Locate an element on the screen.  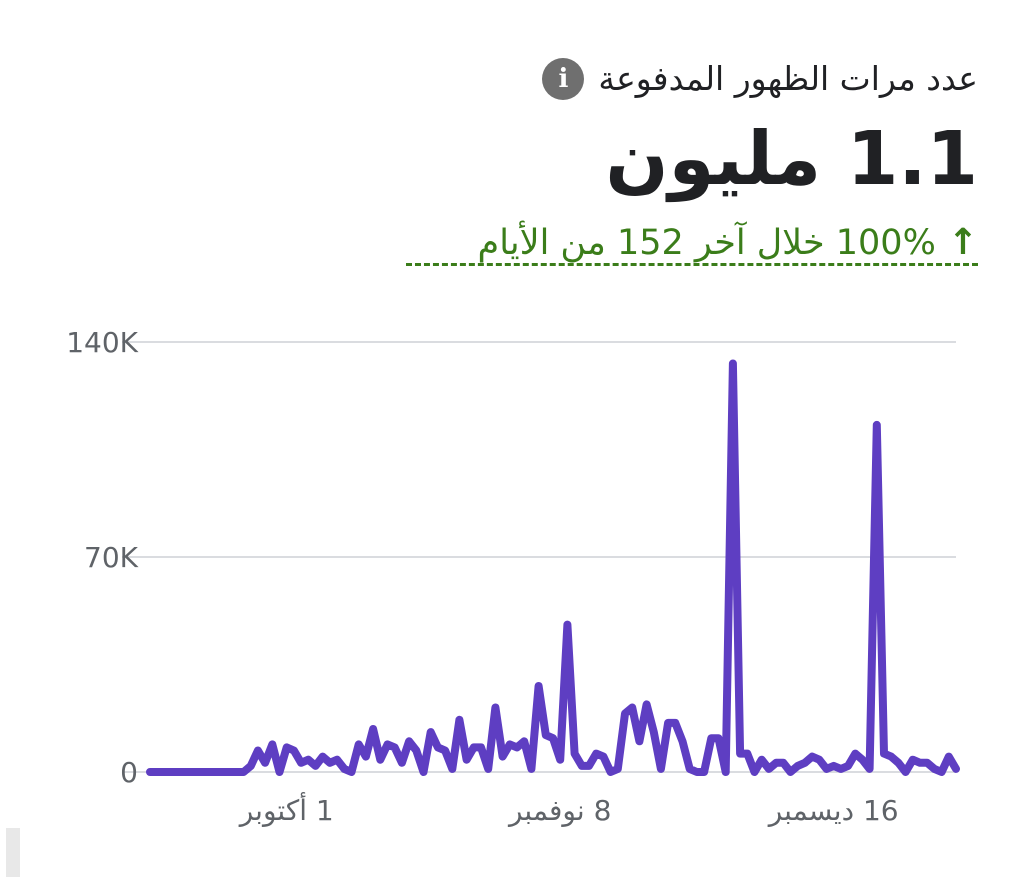
y-tick-label: 70K is located at coordinates (111, 557).